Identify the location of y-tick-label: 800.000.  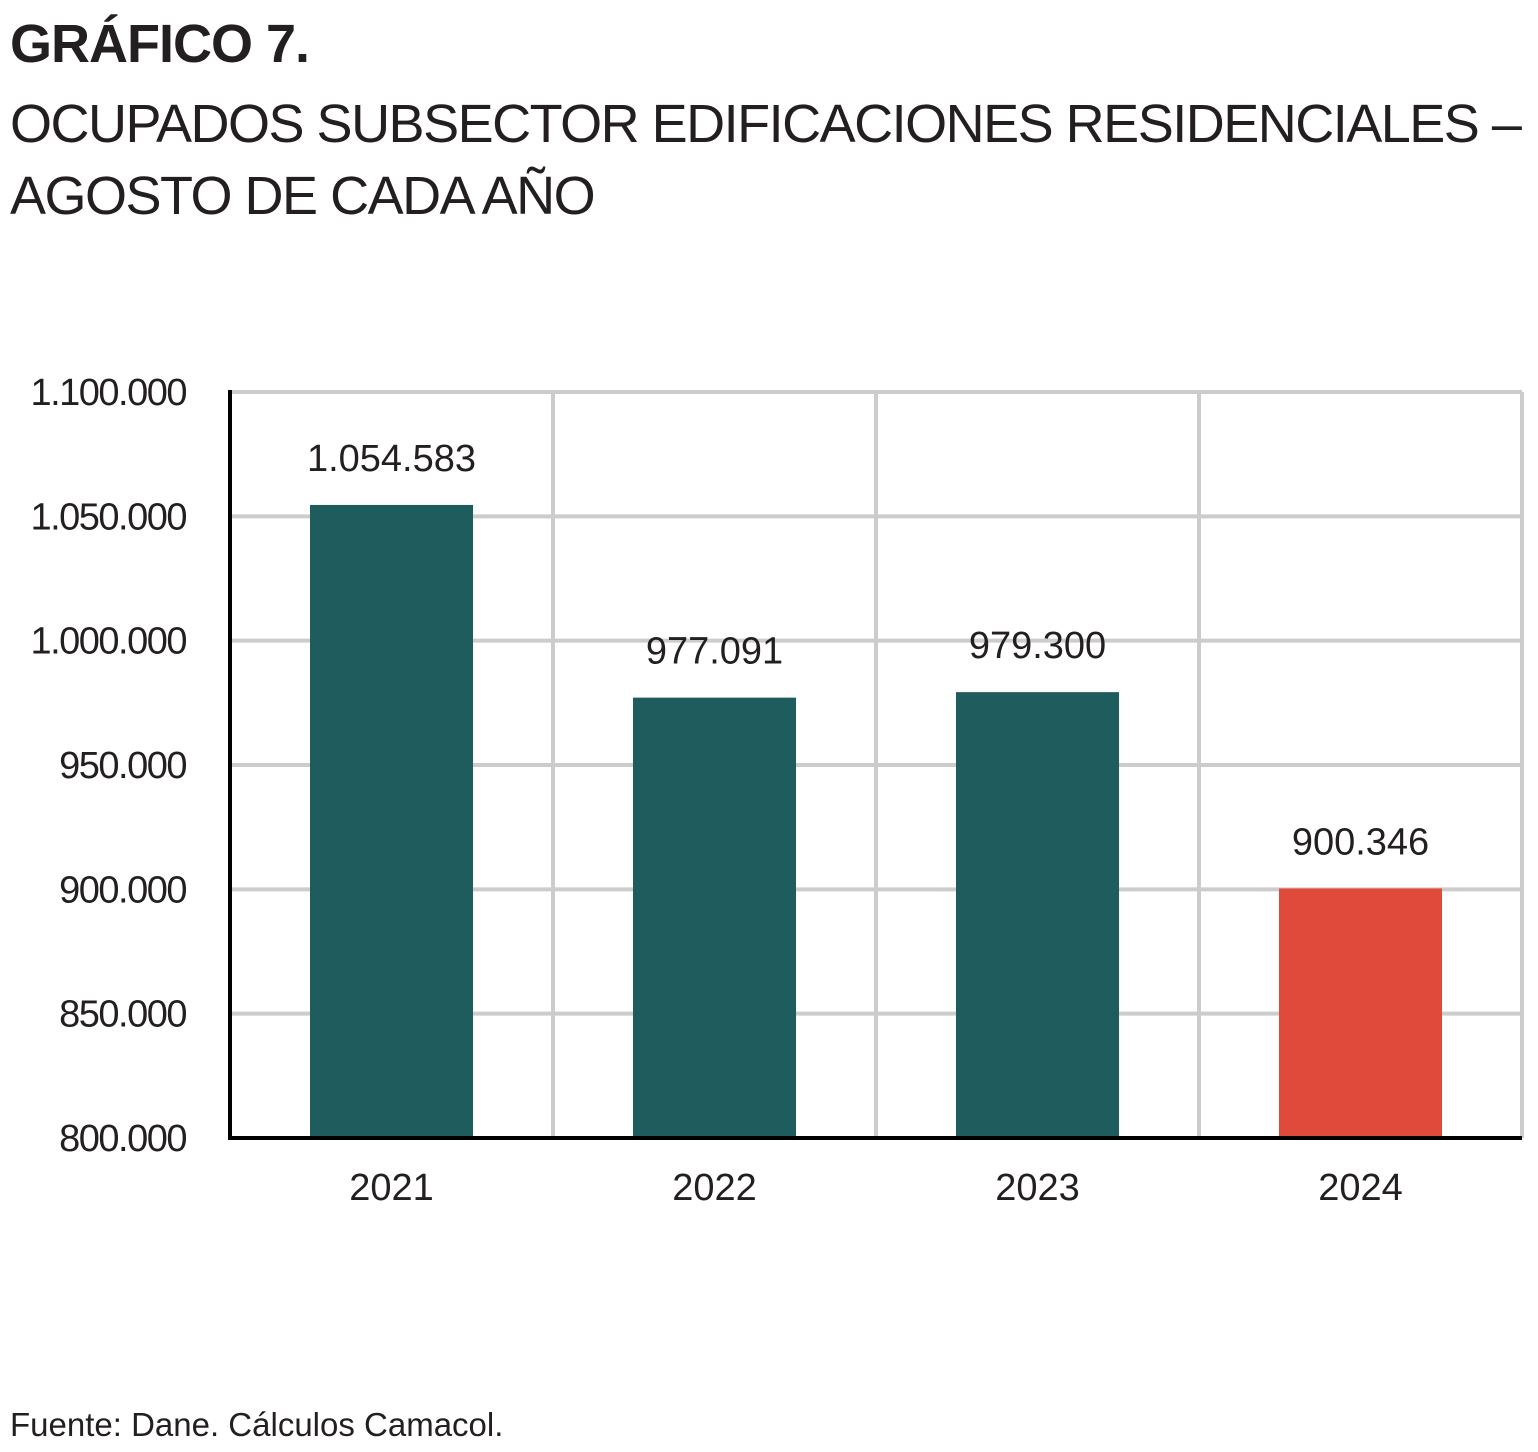
(122, 1139).